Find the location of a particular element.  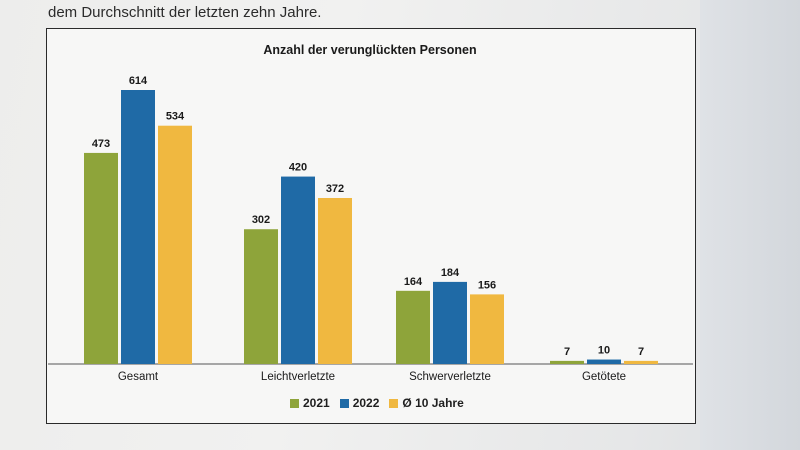

bar-getötete-2 is located at coordinates (641, 362).